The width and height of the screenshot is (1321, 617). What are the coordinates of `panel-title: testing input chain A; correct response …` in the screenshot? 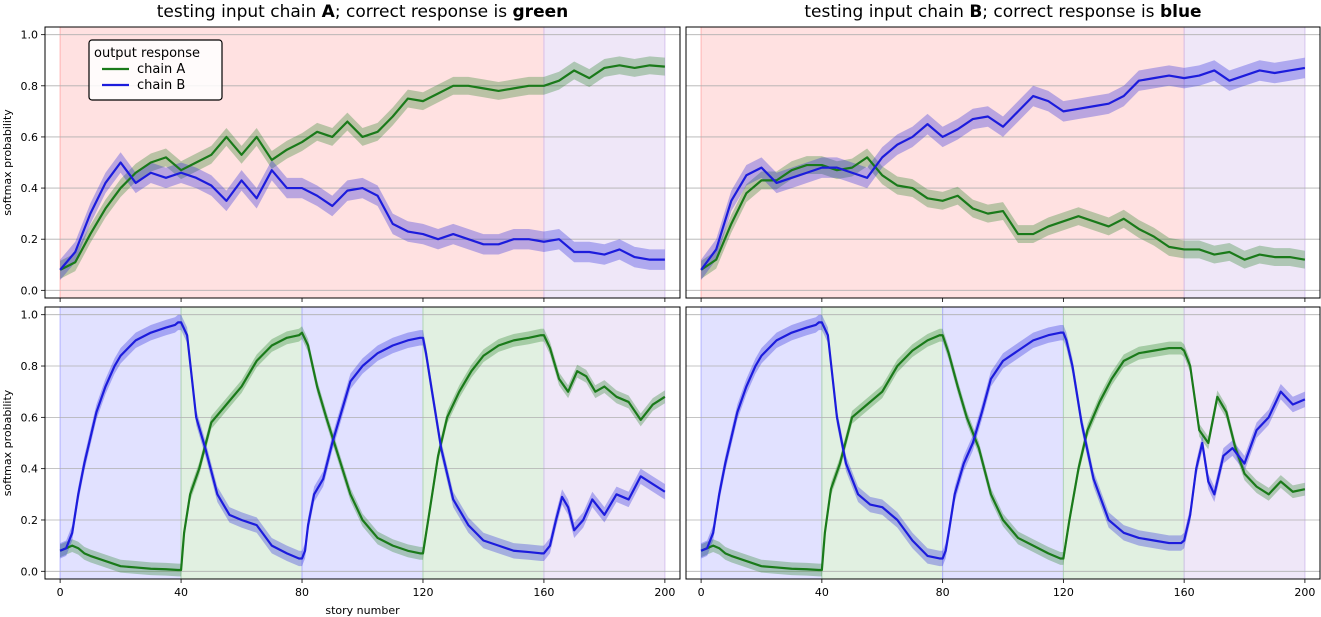 It's located at (362, 12).